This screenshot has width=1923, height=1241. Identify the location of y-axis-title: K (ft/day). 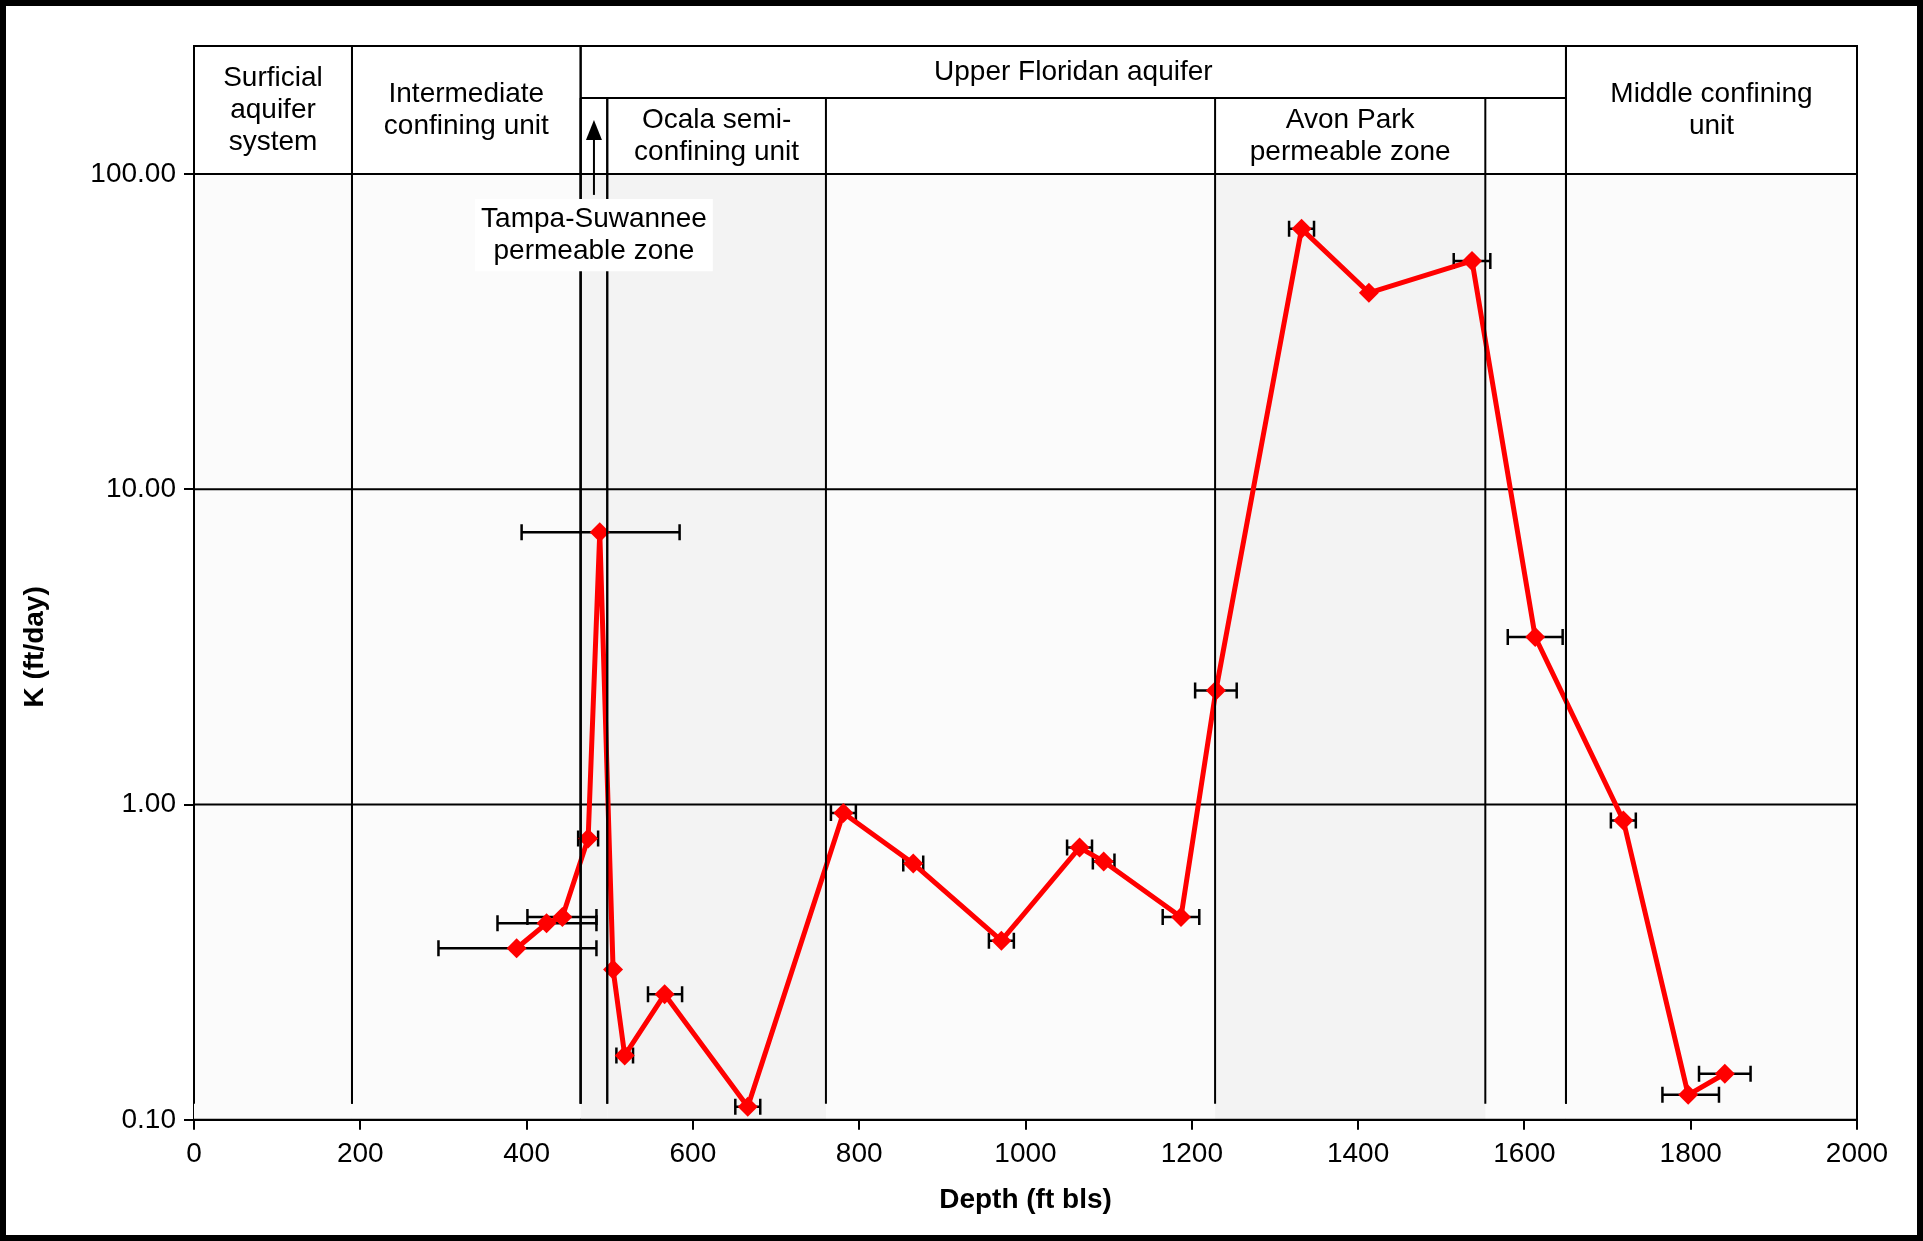
(33, 647).